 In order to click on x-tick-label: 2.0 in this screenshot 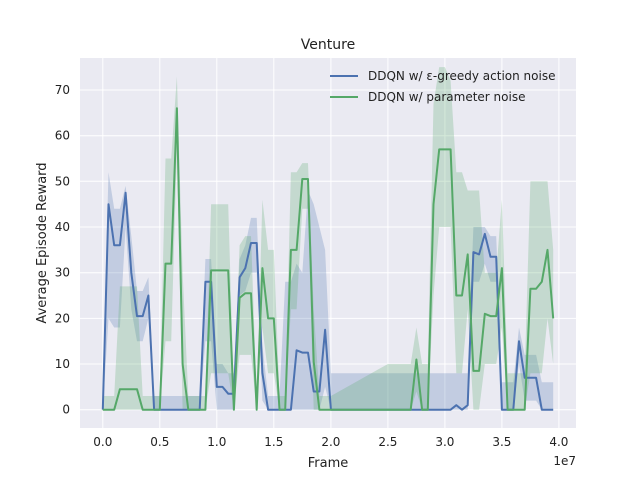, I will do `click(330, 442)`.